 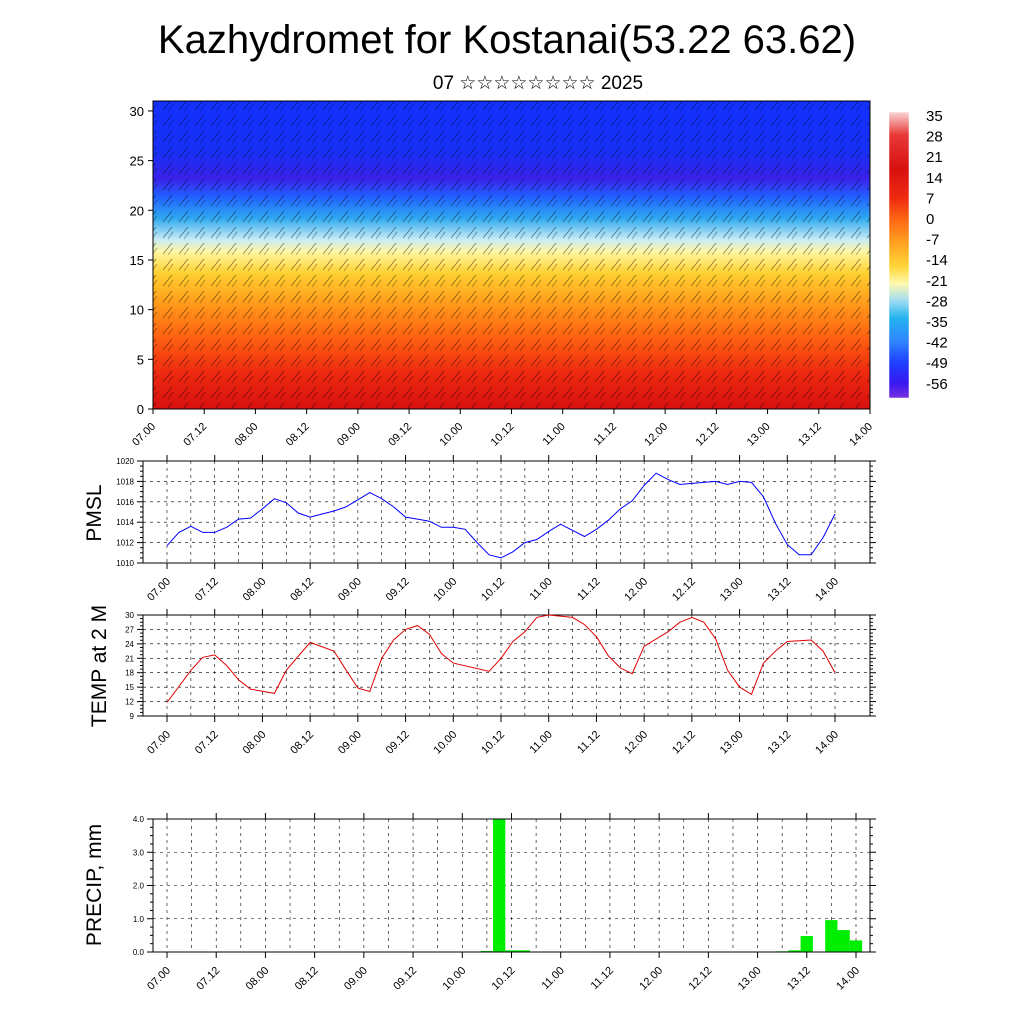 What do you see at coordinates (139, 819) in the screenshot?
I see `y-tick-label: 4.0` at bounding box center [139, 819].